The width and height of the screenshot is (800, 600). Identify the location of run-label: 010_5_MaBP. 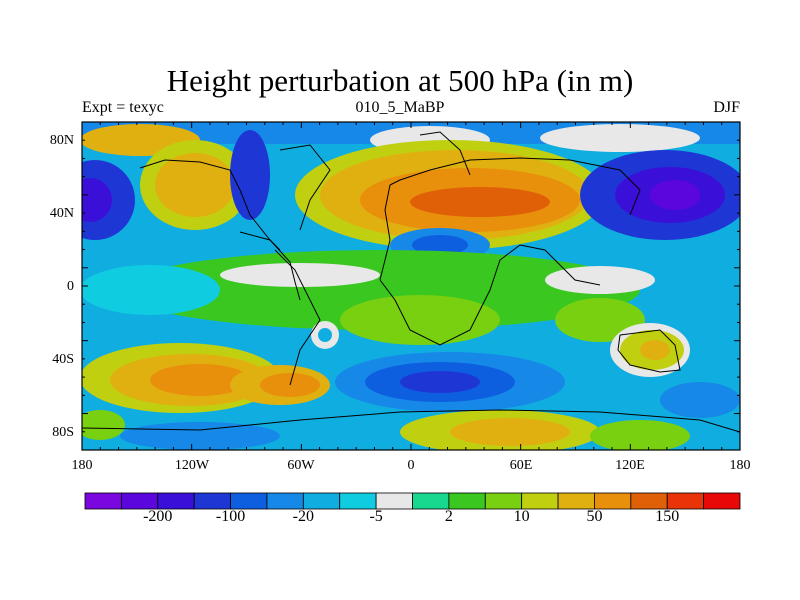
(400, 107).